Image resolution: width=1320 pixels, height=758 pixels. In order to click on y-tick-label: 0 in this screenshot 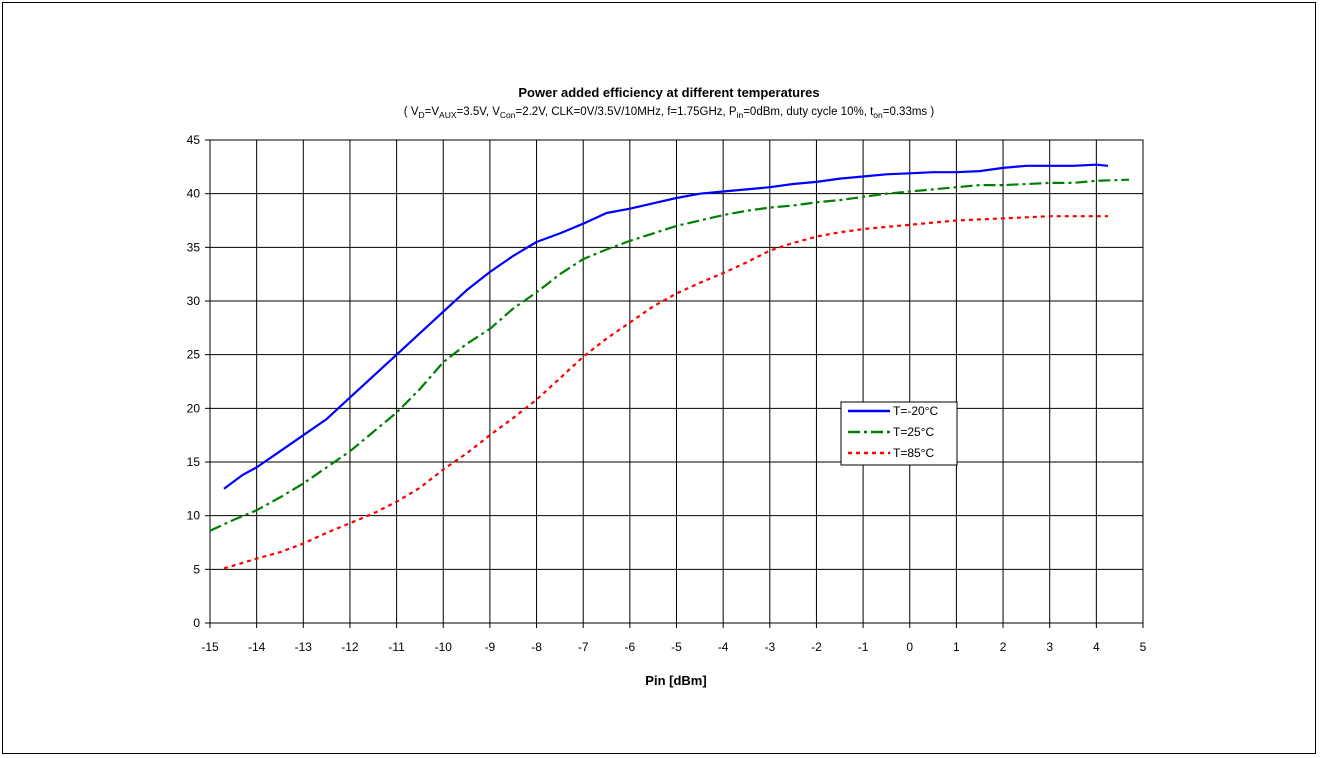, I will do `click(196, 623)`.